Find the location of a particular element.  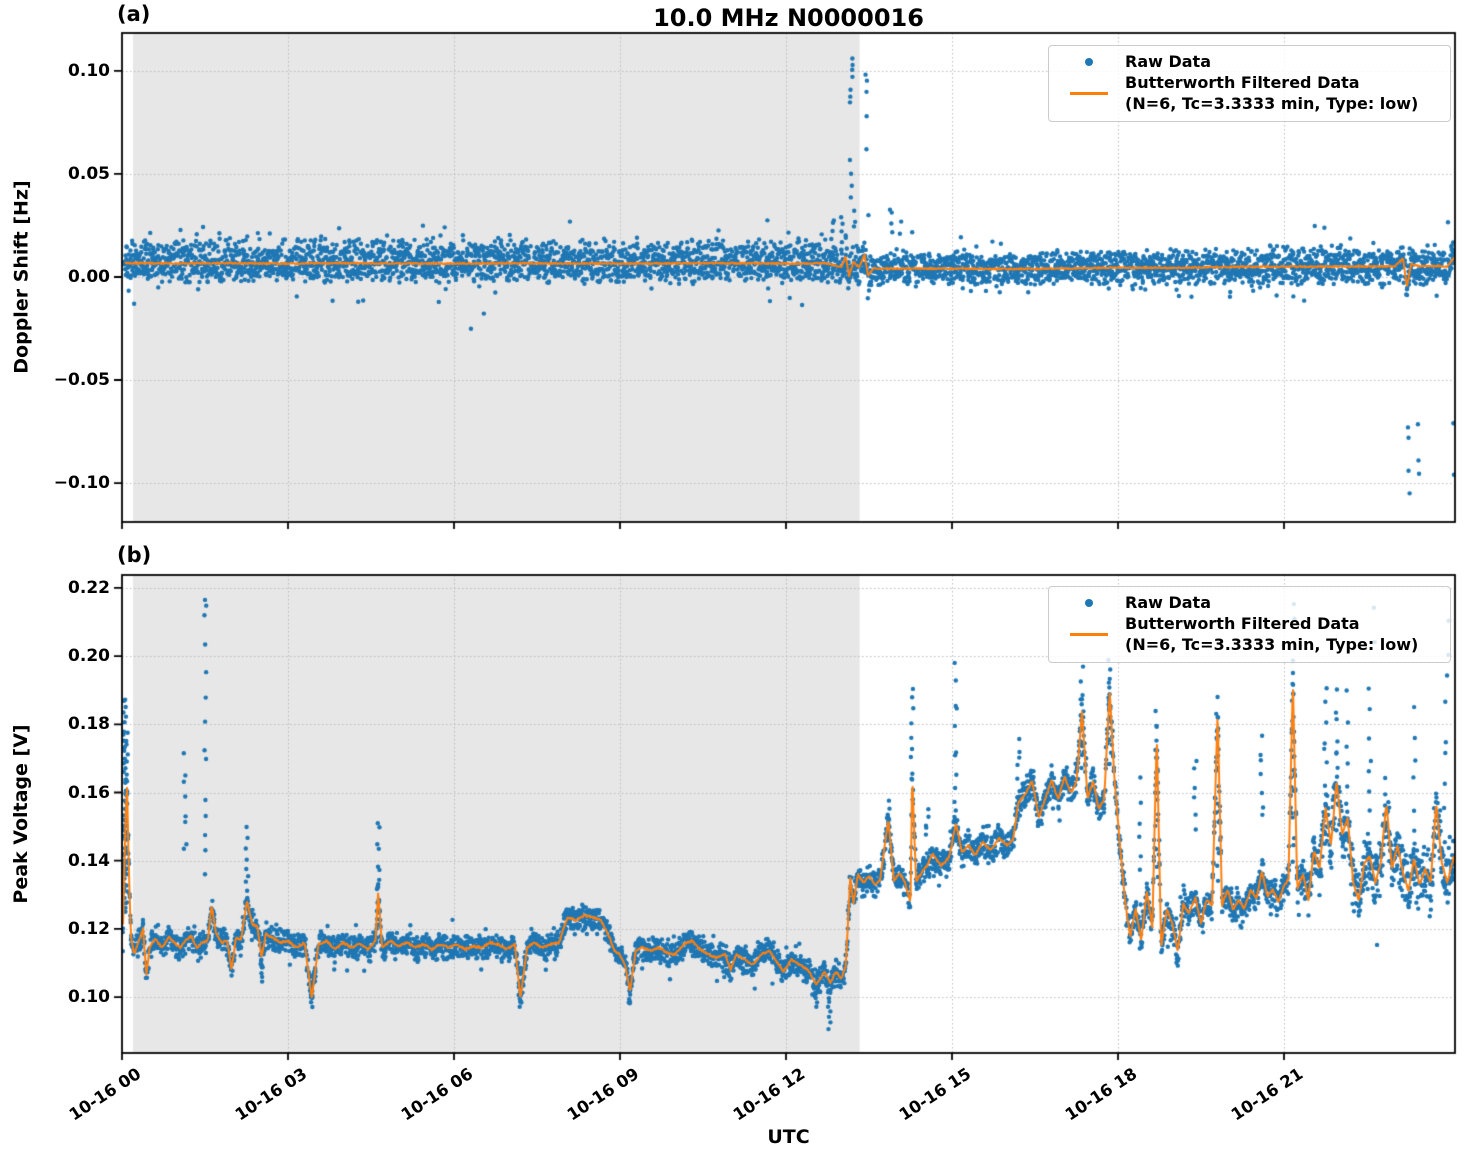

y-tick-label-a: −0.05 is located at coordinates (81, 380).